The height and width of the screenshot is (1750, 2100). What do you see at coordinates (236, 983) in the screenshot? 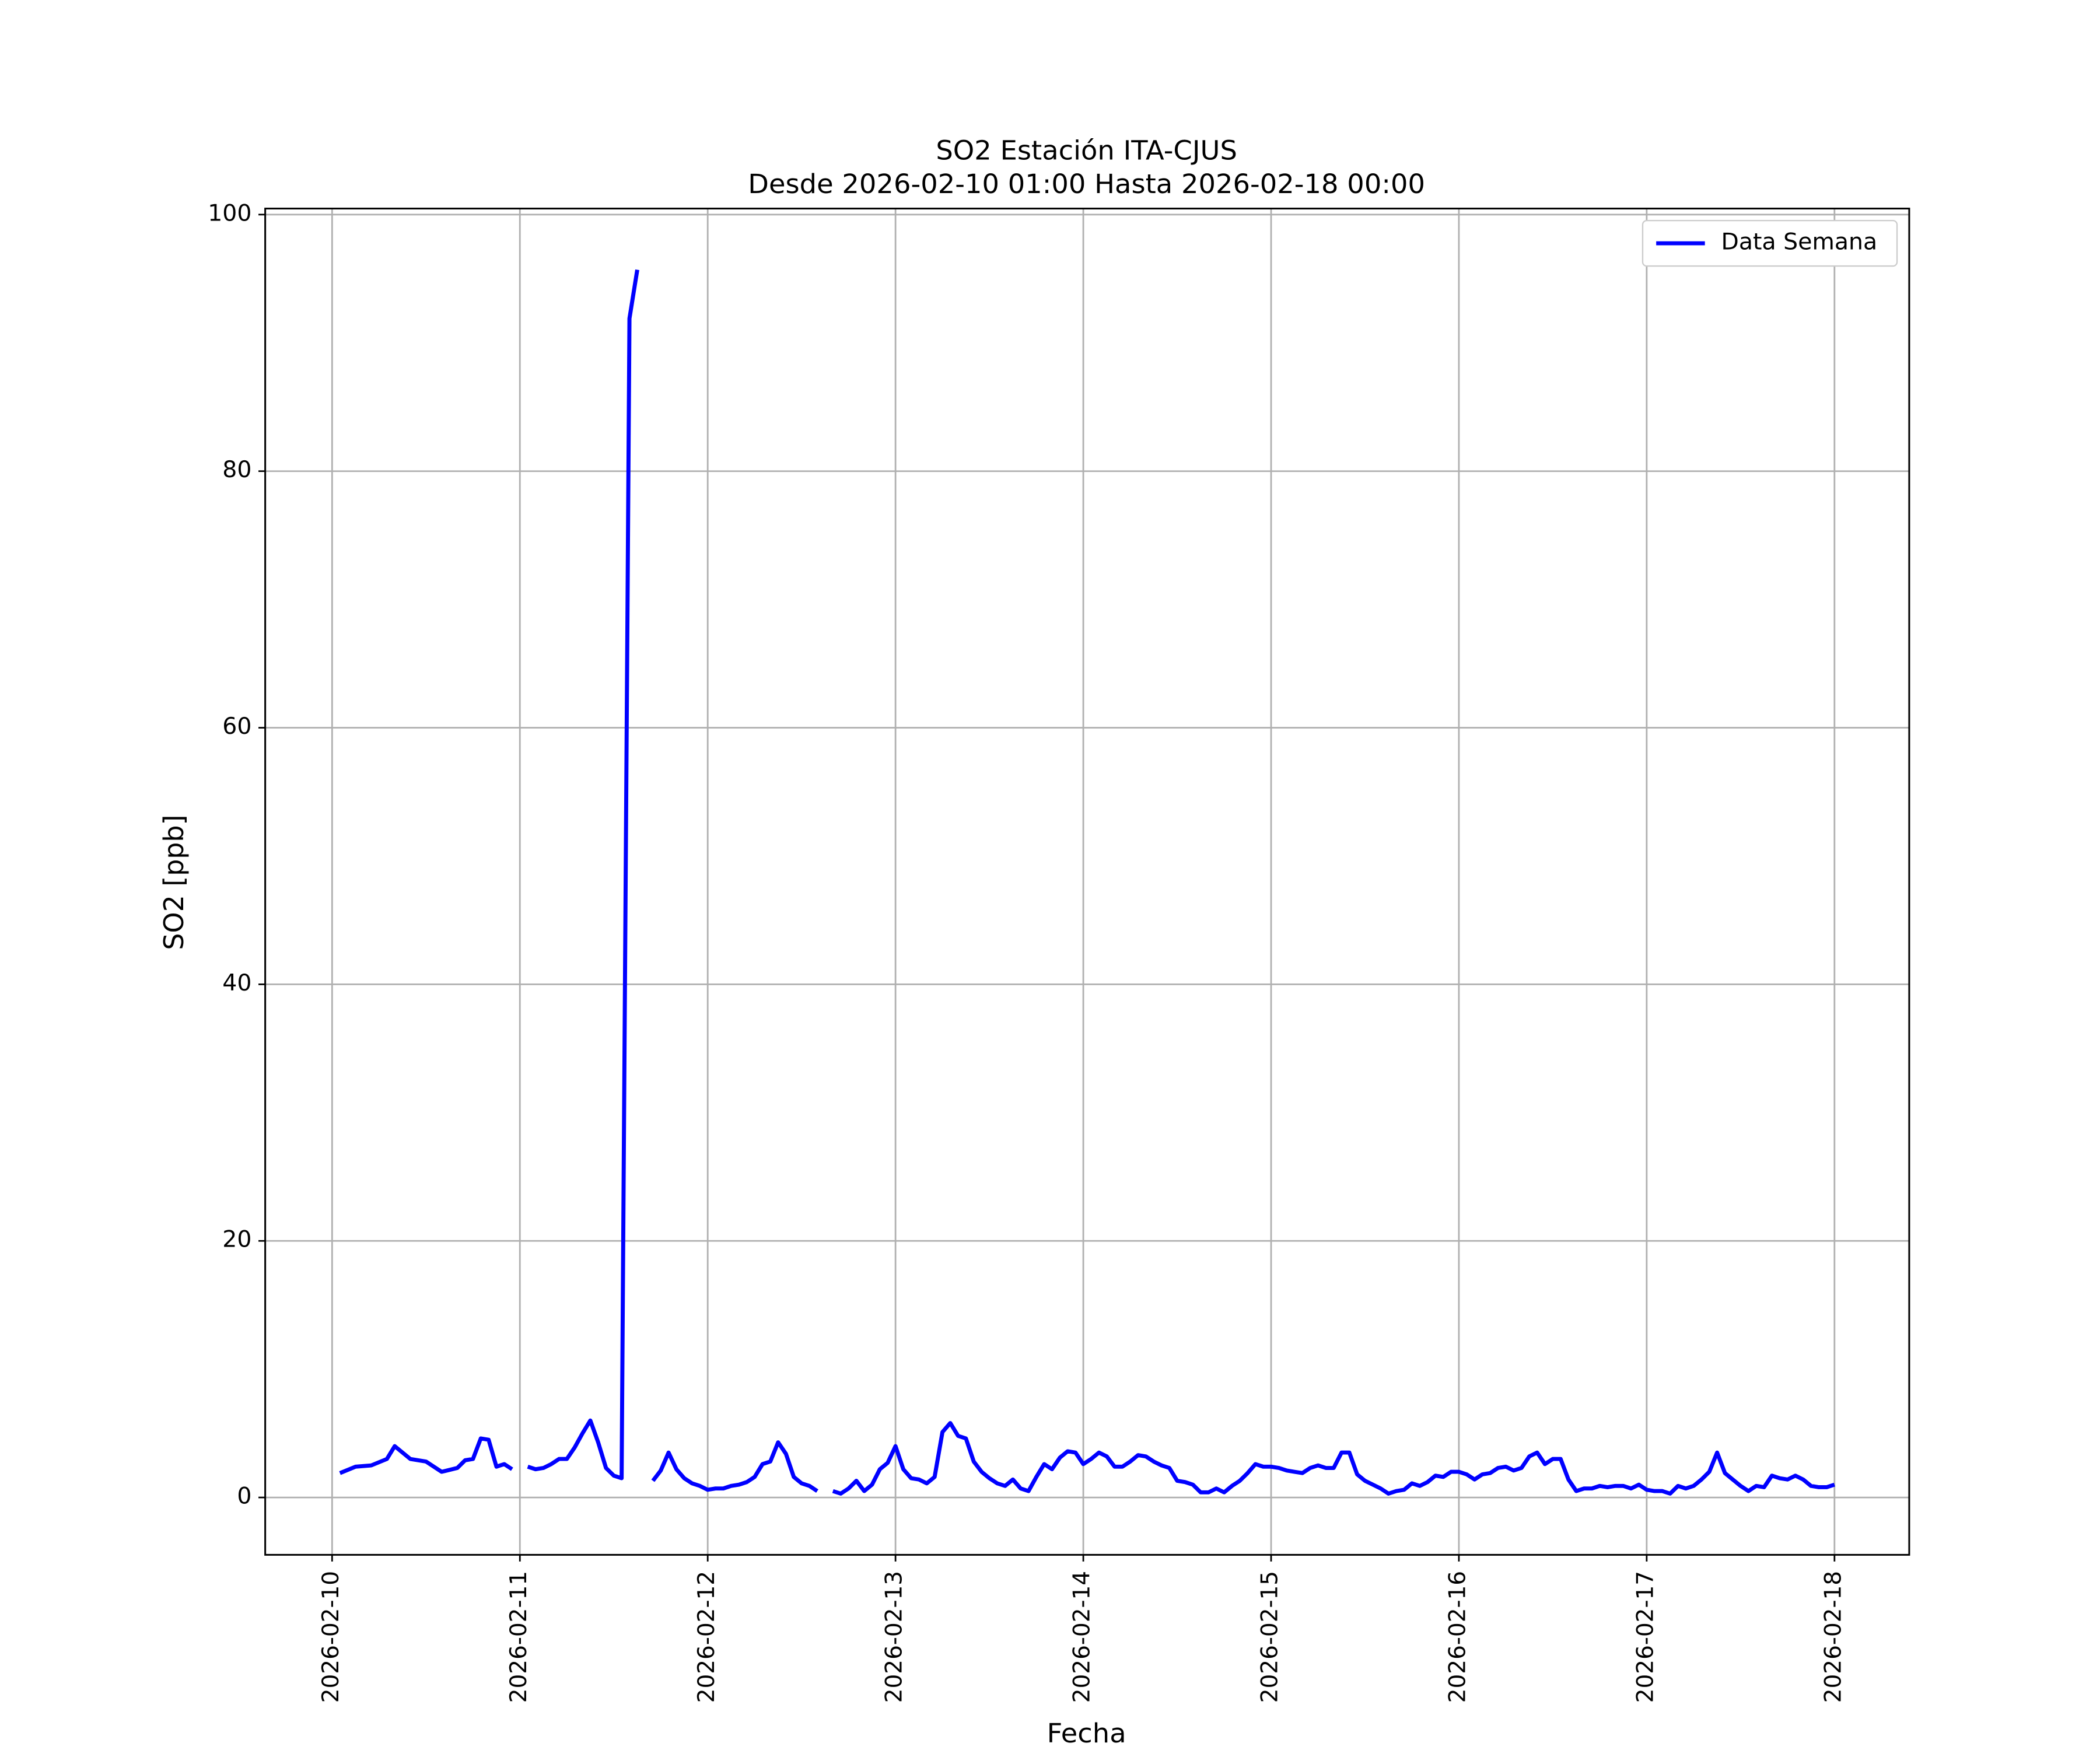
I see `y-tick-label: 40` at bounding box center [236, 983].